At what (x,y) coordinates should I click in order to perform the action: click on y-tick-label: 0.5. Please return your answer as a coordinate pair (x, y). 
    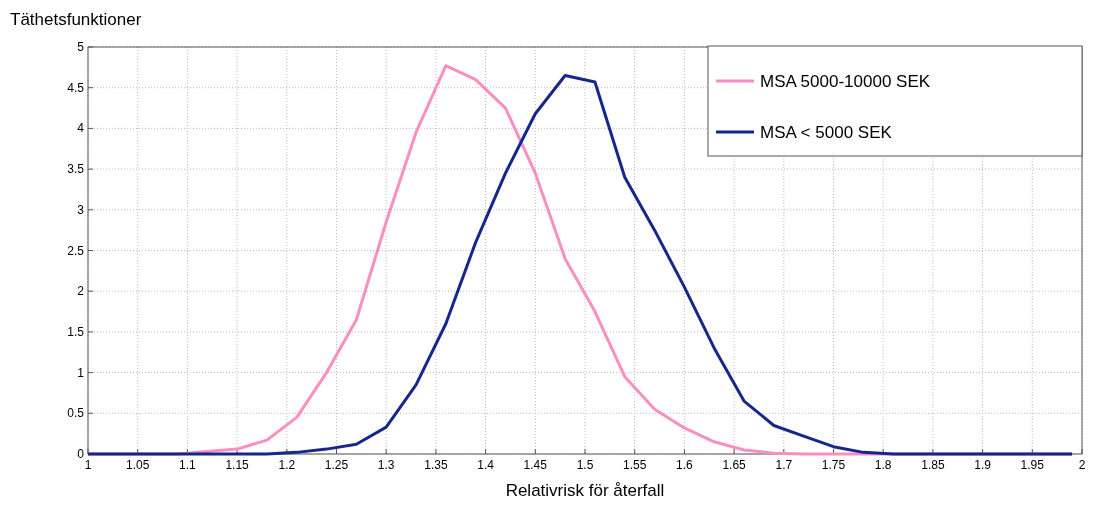
    Looking at the image, I should click on (76, 413).